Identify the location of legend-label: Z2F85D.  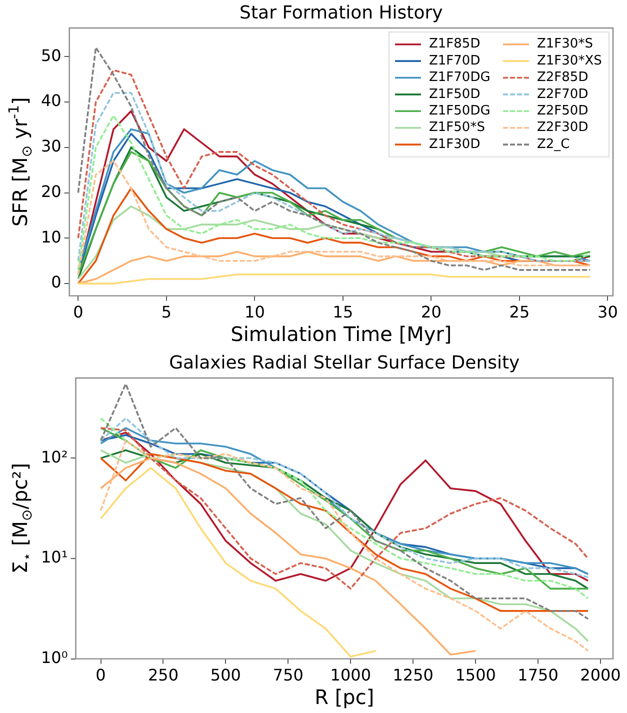
(562, 78).